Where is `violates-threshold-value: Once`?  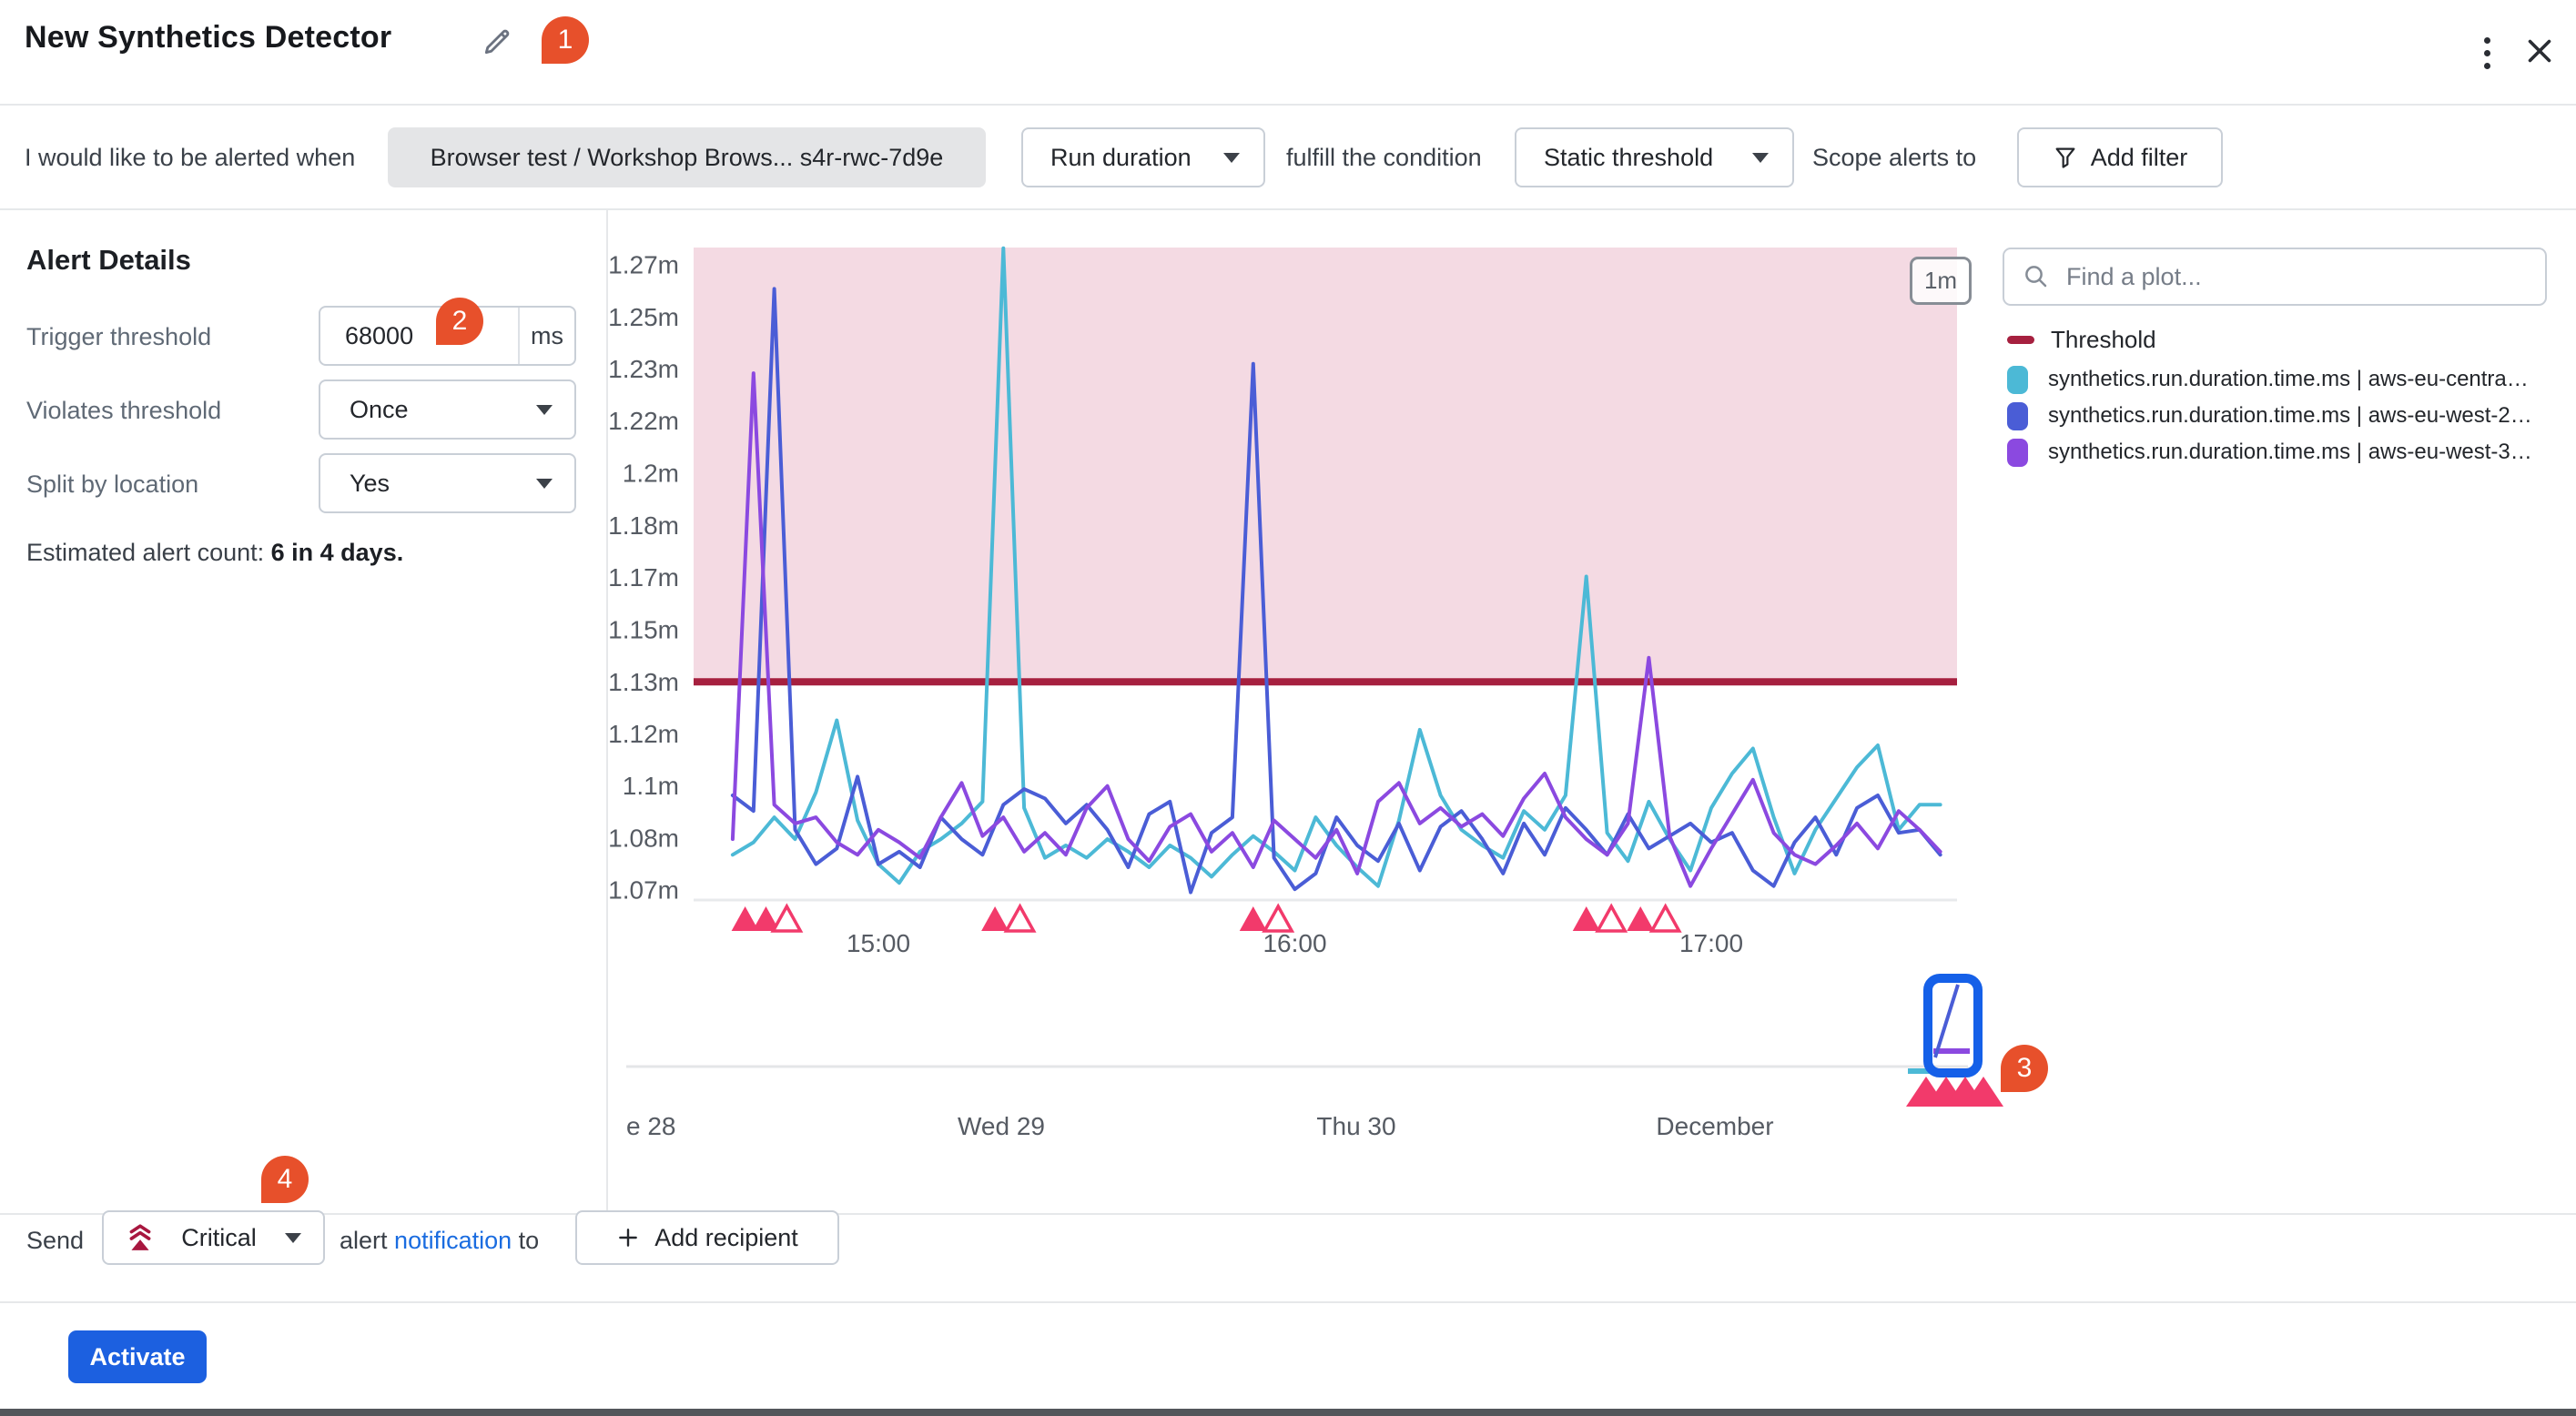
violates-threshold-value: Once is located at coordinates (379, 409).